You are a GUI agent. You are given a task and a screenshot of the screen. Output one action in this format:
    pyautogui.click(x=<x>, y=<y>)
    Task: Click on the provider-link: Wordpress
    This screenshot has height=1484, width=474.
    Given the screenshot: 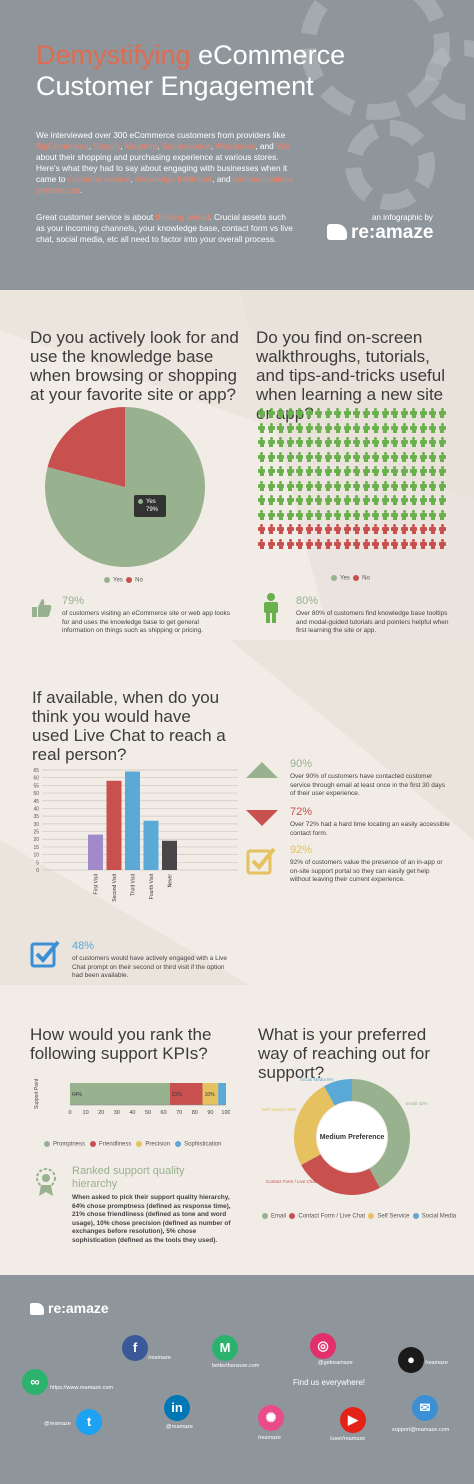 What is the action you would take?
    pyautogui.click(x=235, y=146)
    